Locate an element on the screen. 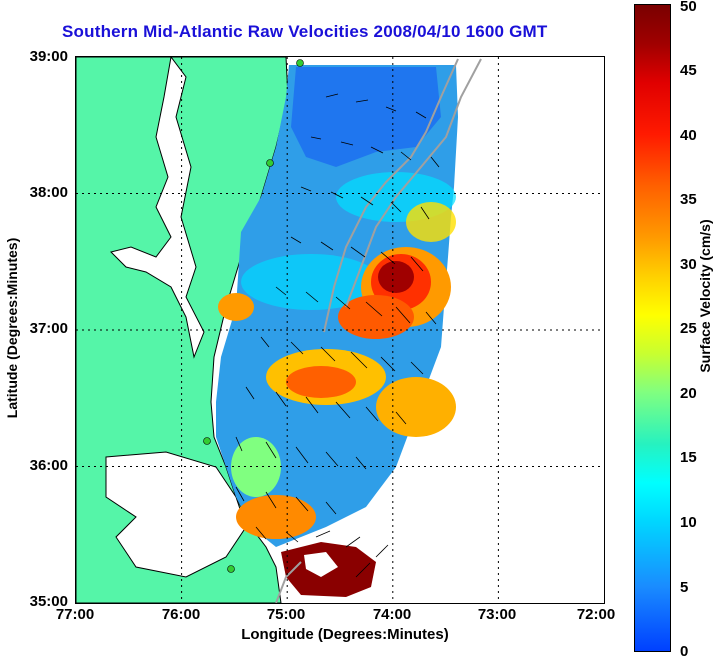  colorbar-tick: 15 is located at coordinates (688, 457).